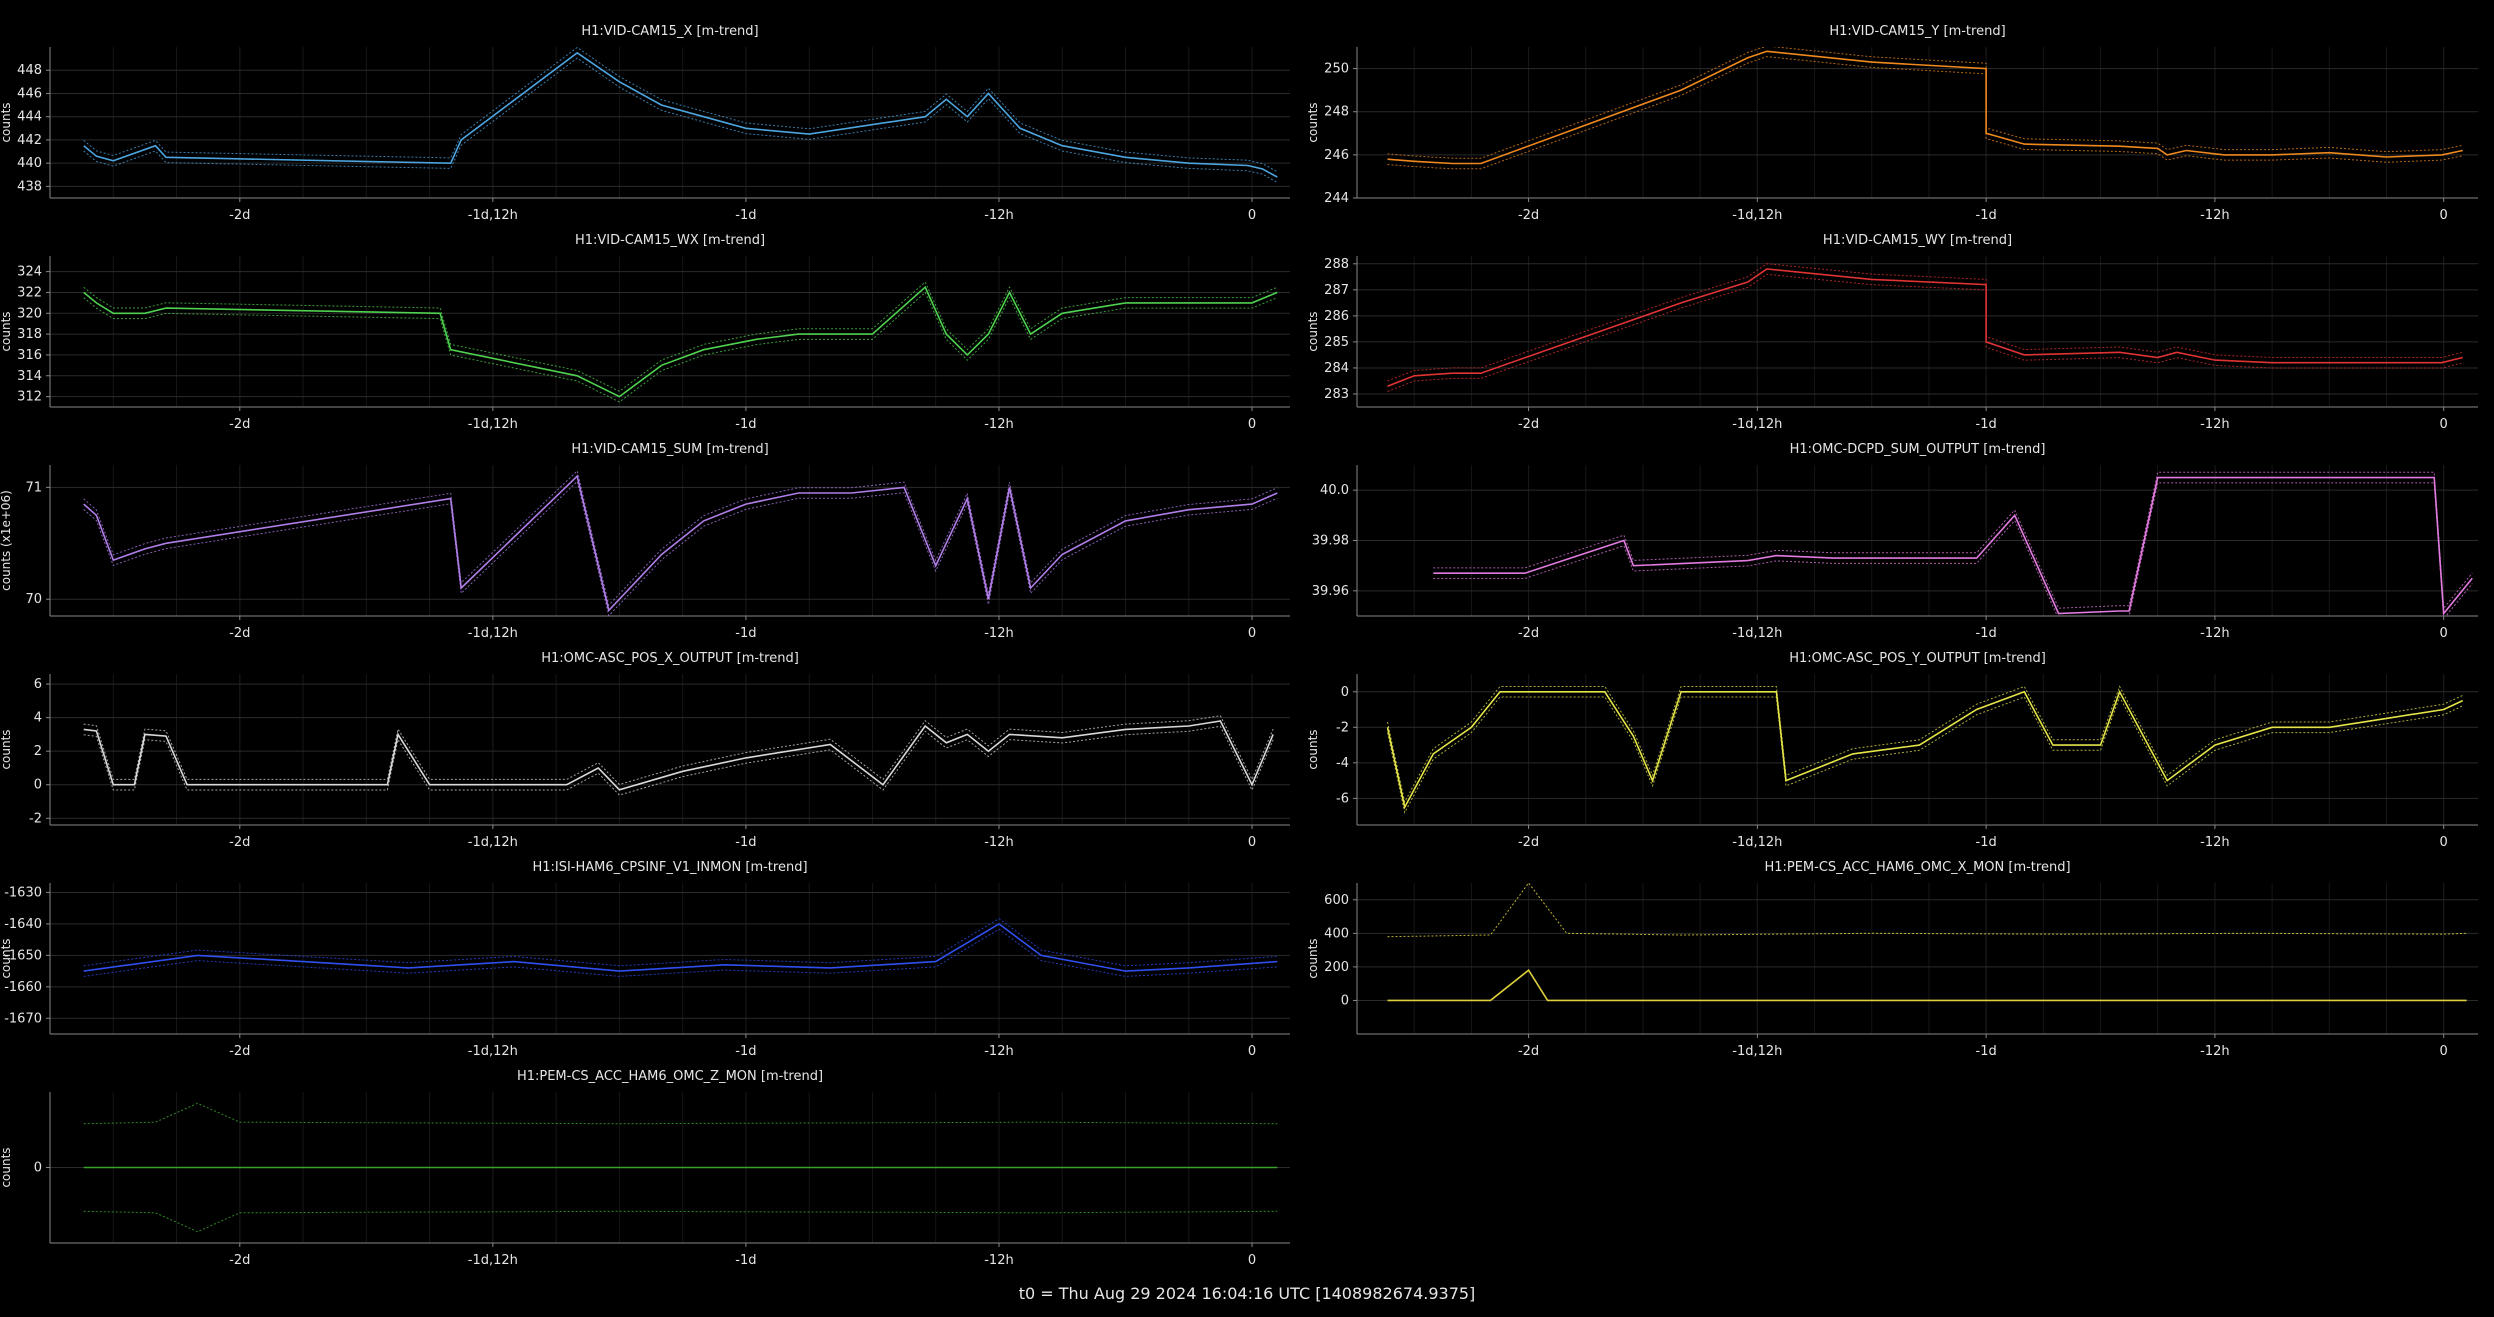  What do you see at coordinates (29, 376) in the screenshot?
I see `y-tick-label: 314` at bounding box center [29, 376].